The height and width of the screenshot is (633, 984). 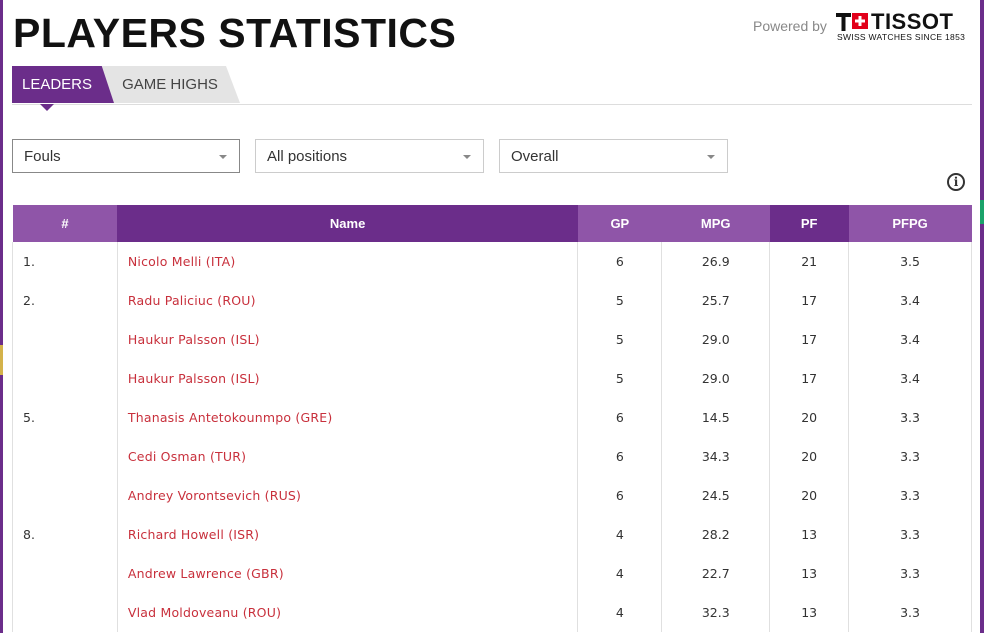 What do you see at coordinates (982, 212) in the screenshot?
I see `right-edge-accent` at bounding box center [982, 212].